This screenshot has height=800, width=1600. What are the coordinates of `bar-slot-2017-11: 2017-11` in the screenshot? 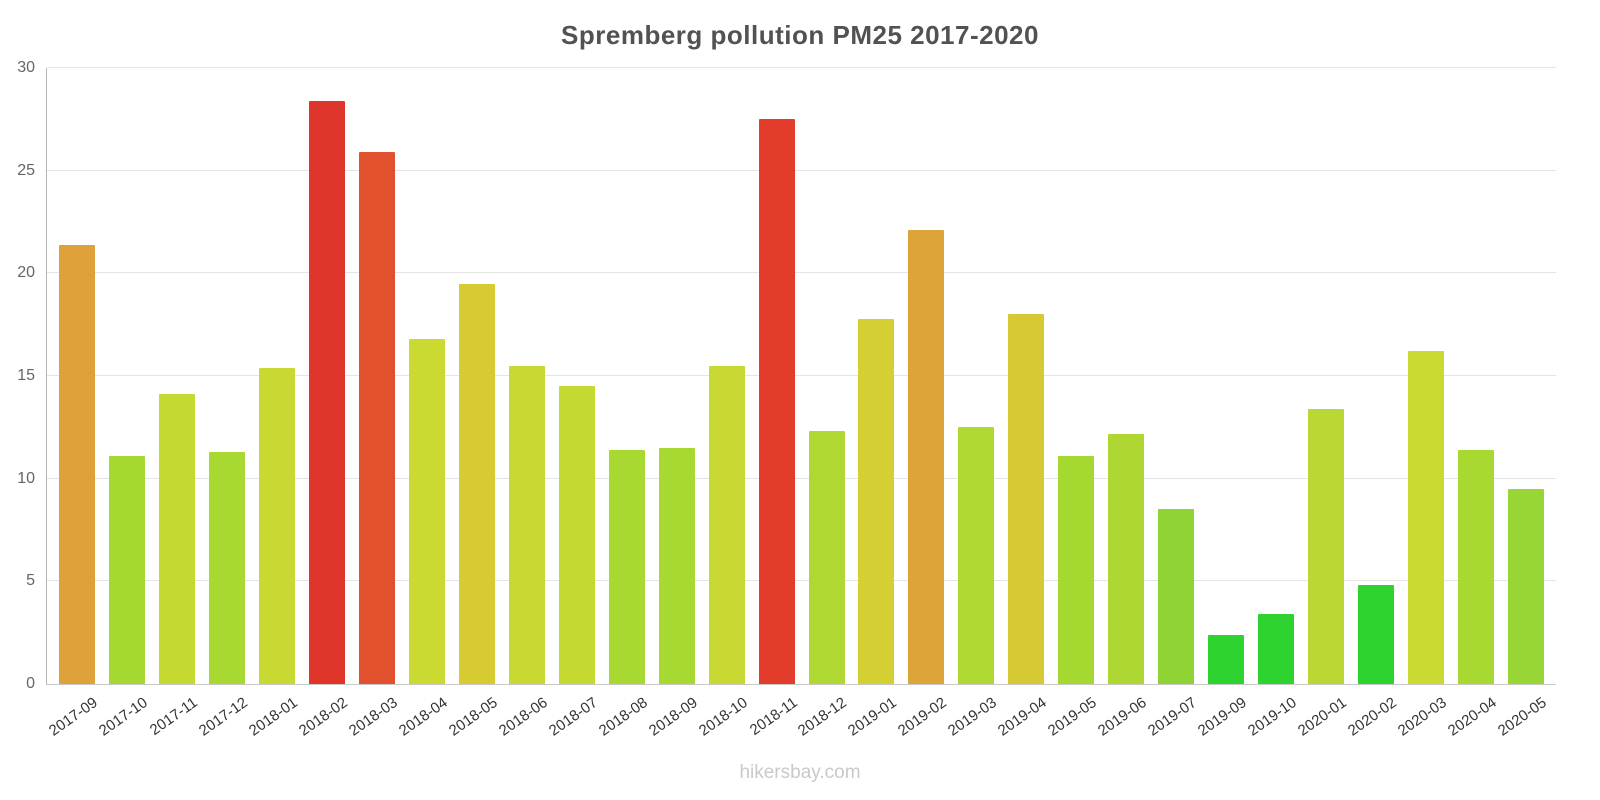 It's located at (174, 403).